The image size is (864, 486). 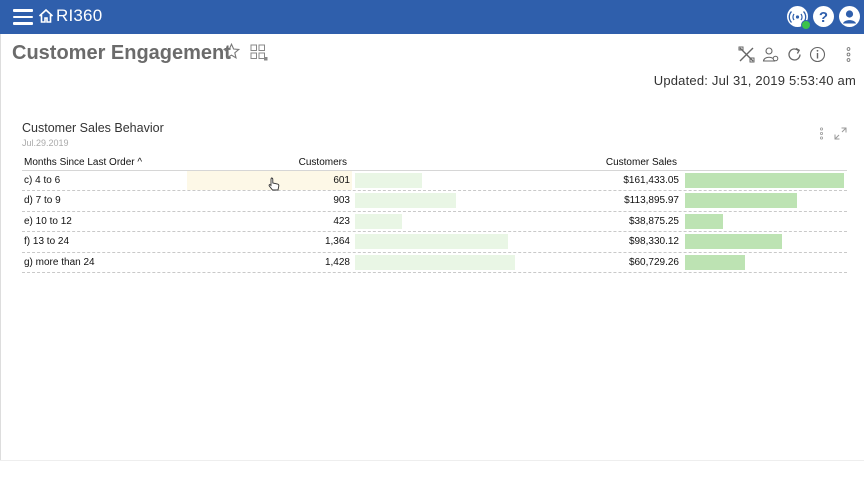 I want to click on table-row: g) more than 24 1,428 $60,729.26, so click(x=434, y=263).